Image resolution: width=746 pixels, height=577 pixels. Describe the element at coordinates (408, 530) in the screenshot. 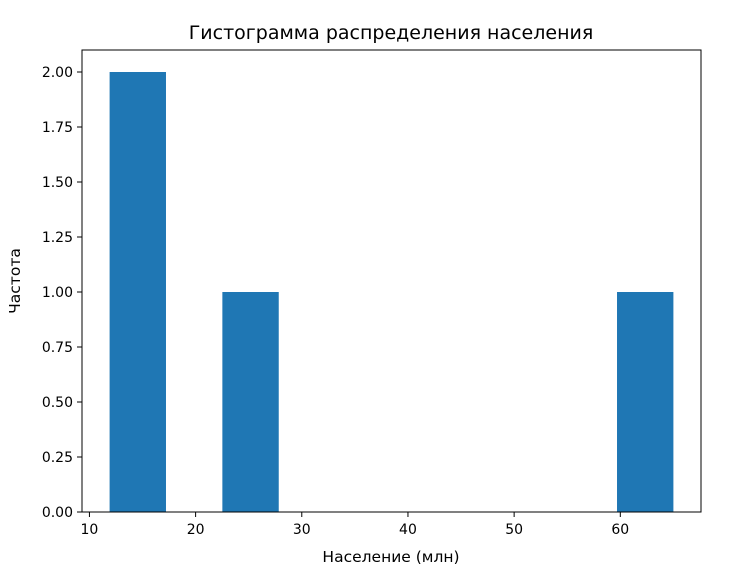

I see `x-tick-label: 40` at that location.